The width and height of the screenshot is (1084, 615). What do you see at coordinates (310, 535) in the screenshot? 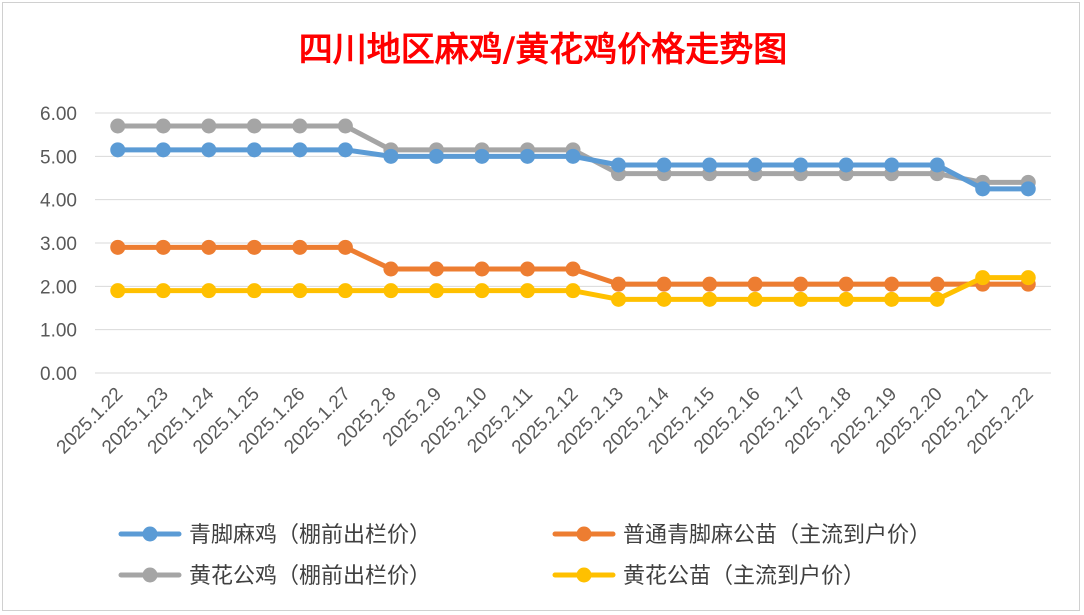
I see `legend-label: 青脚麻鸡（棚前出栏价）` at bounding box center [310, 535].